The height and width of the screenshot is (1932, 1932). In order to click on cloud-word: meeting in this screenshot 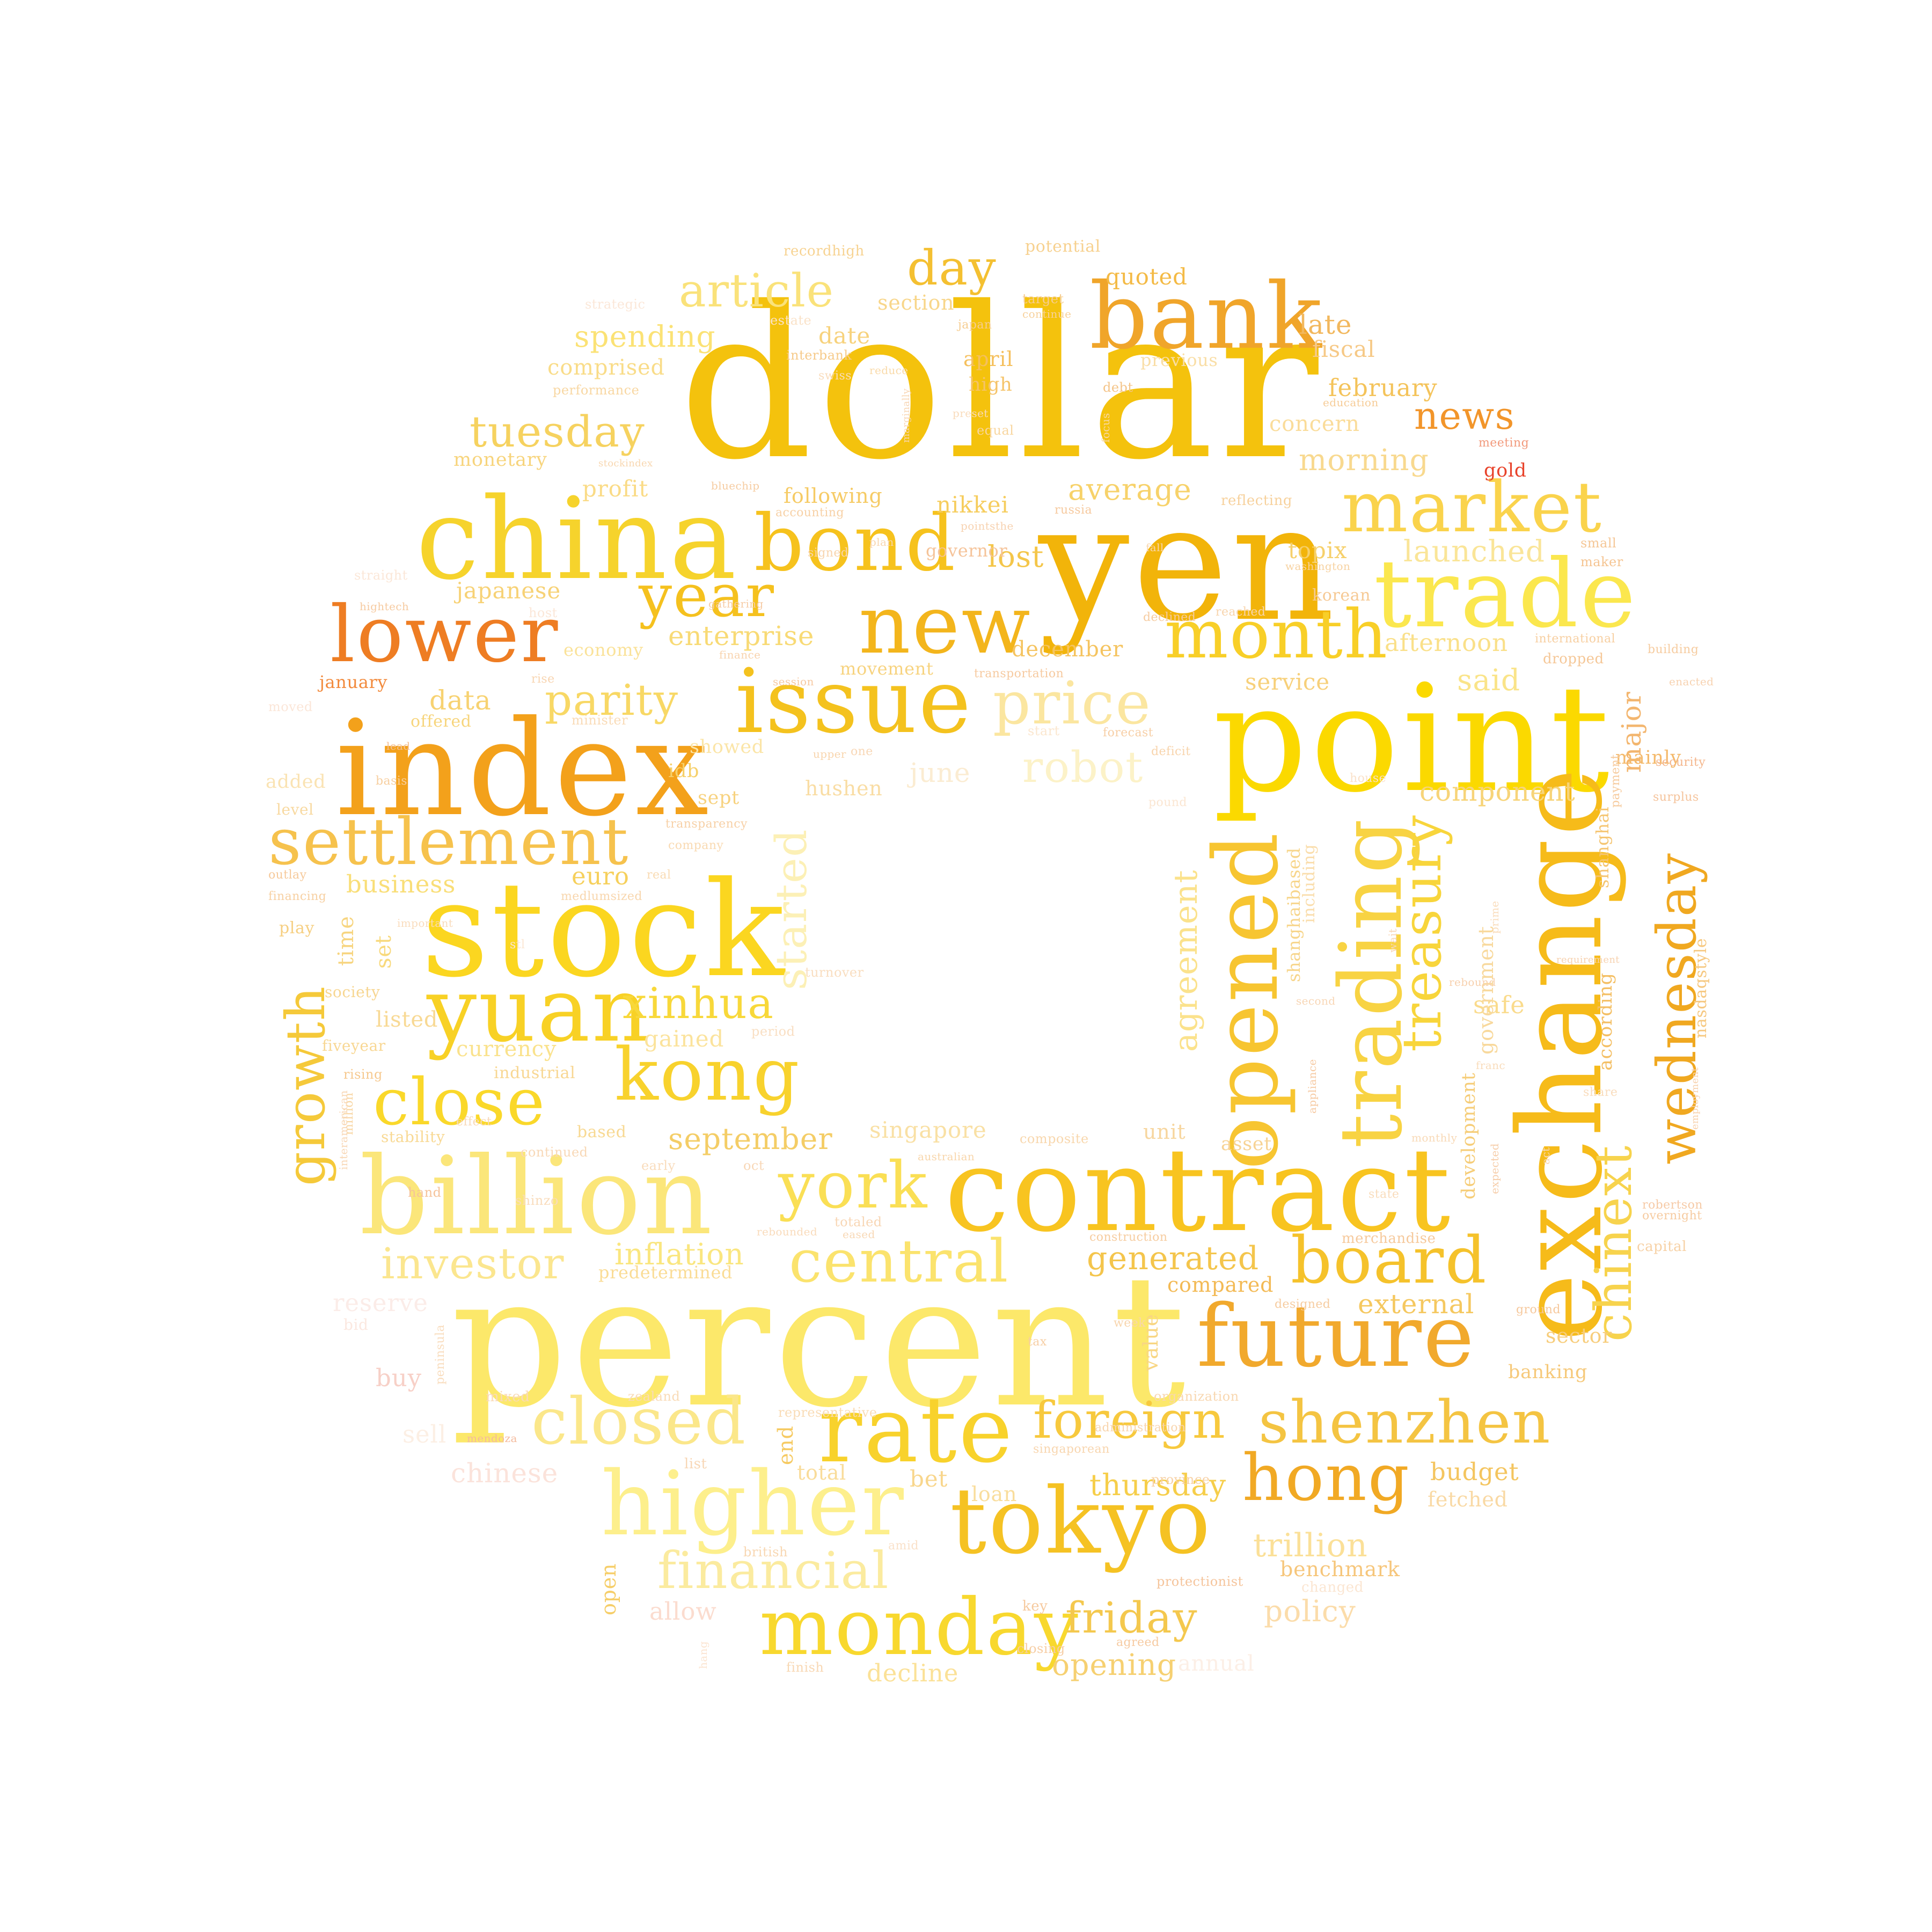, I will do `click(1504, 443)`.